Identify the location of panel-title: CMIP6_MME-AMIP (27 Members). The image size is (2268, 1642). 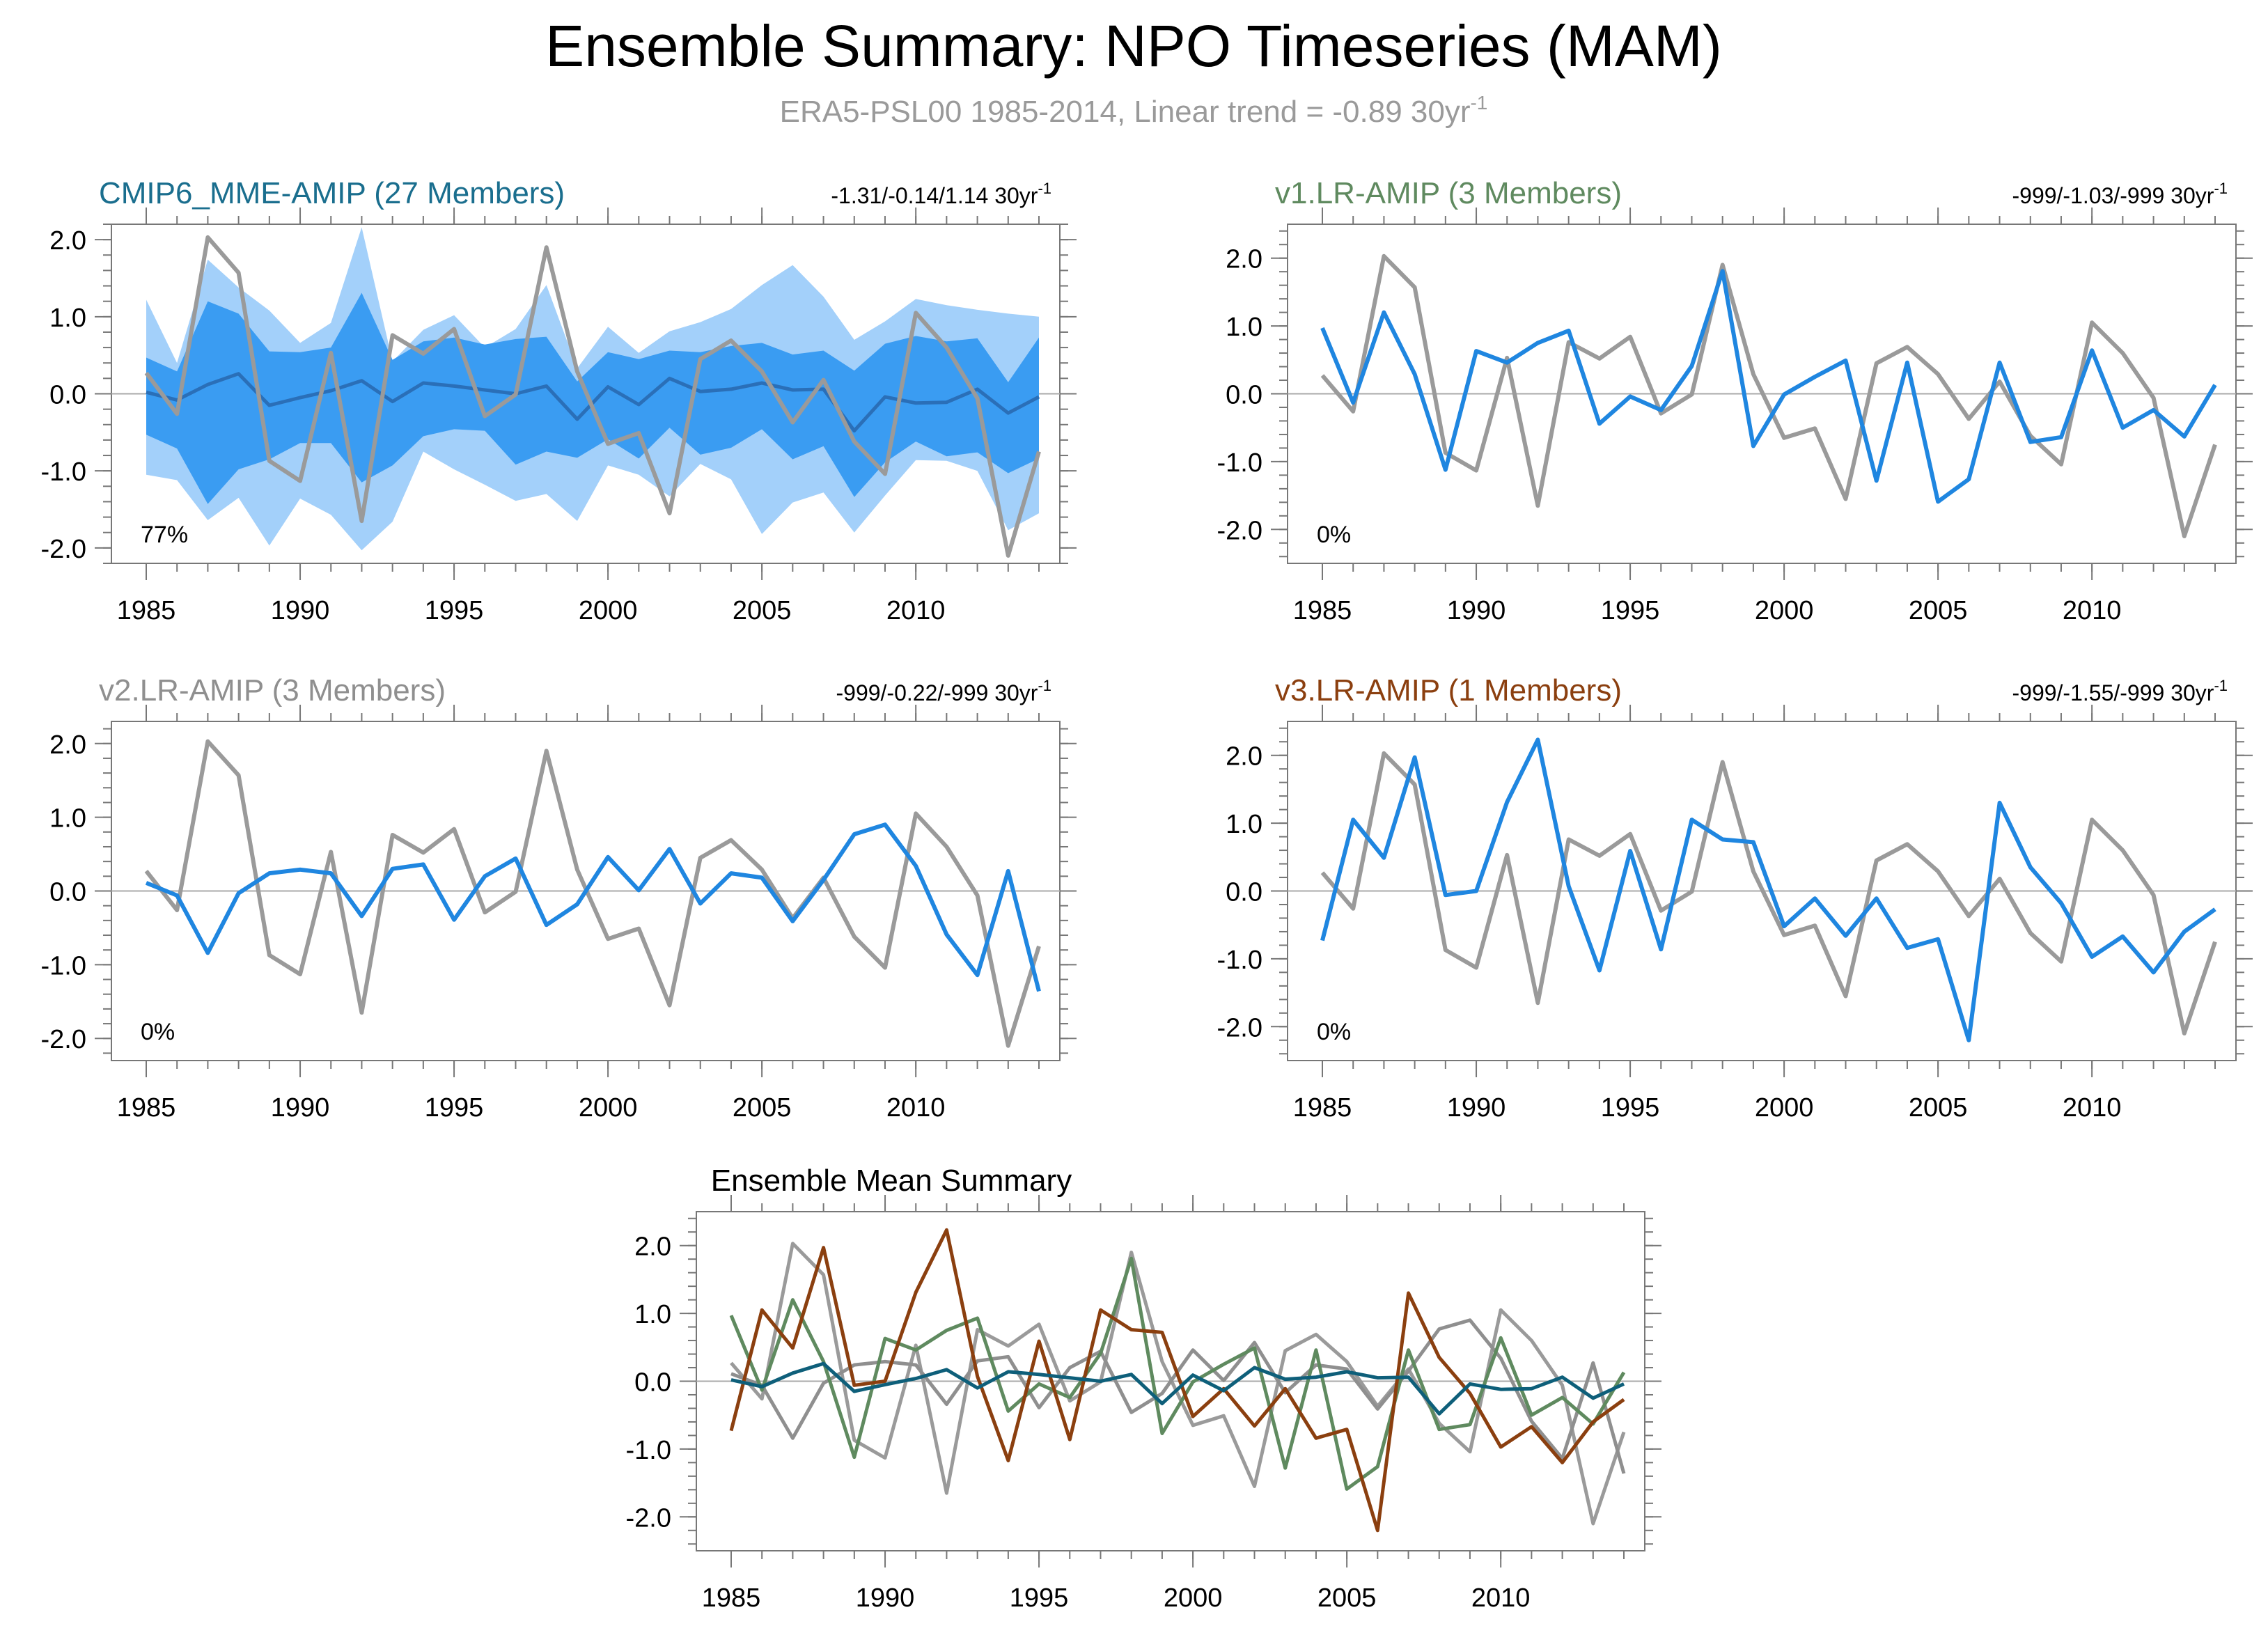
(332, 193).